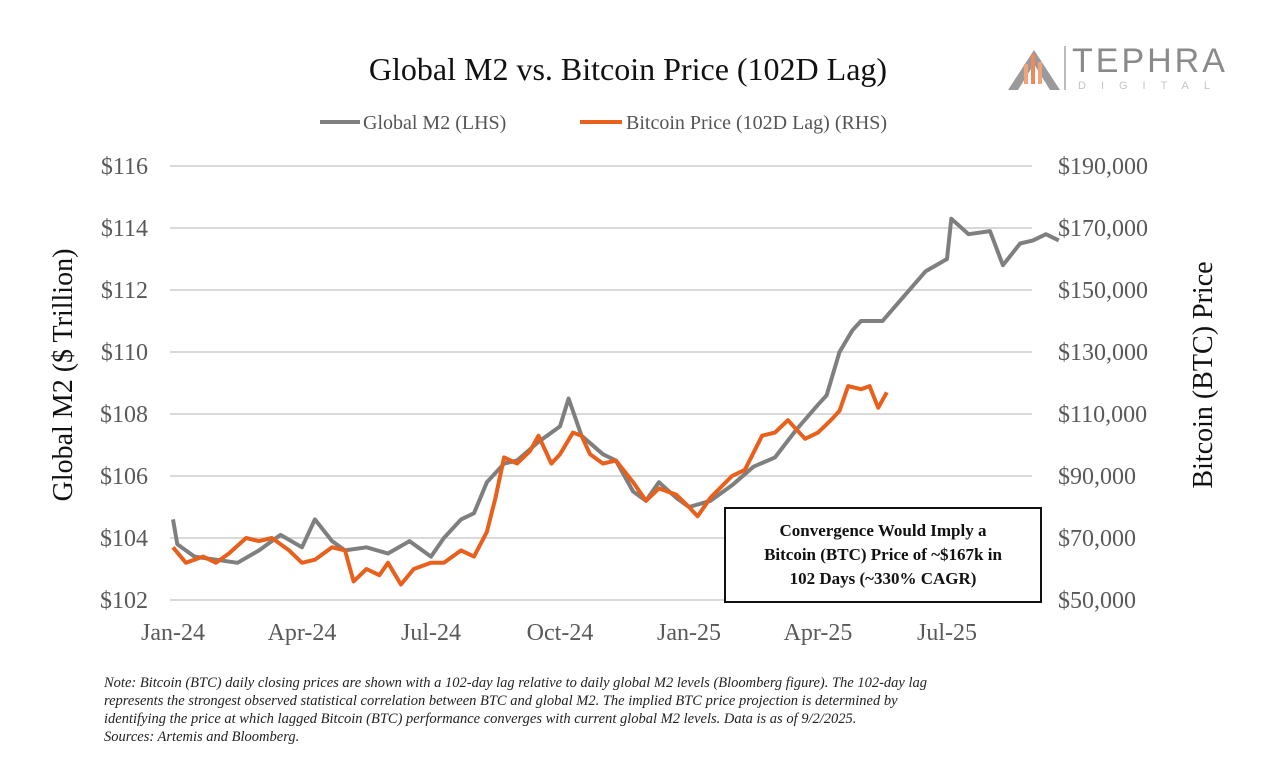 Image resolution: width=1270 pixels, height=780 pixels. I want to click on y-tick-label: $104, so click(124, 539).